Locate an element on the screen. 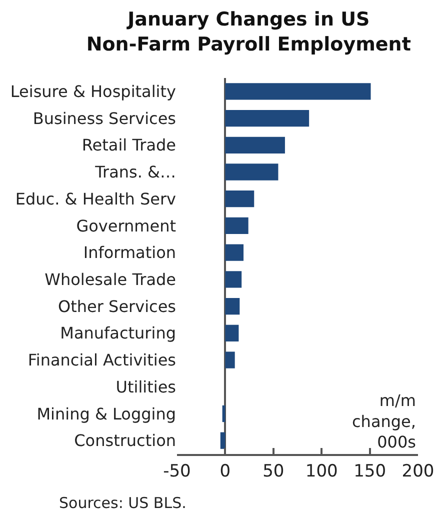 This screenshot has width=444, height=514. chart-title: January Changes in US Non-Farm Payroll Employment is located at coordinates (248, 32).